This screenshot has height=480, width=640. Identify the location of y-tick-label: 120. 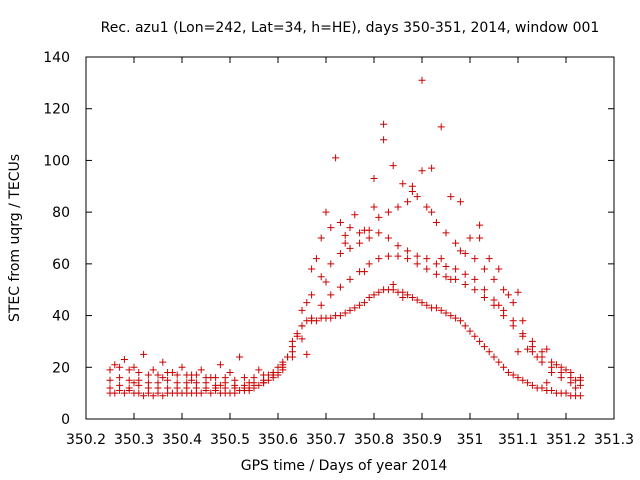
(56, 110).